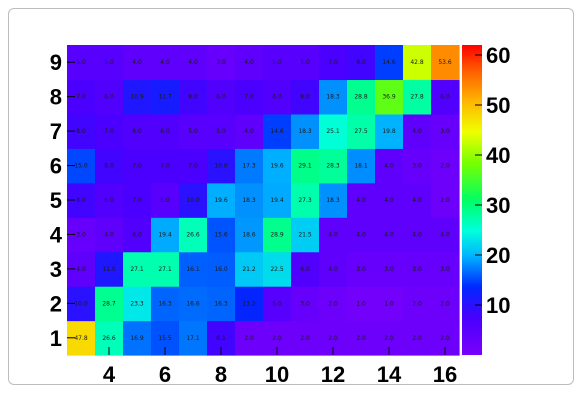 This screenshot has width=584, height=395. Describe the element at coordinates (249, 303) in the screenshot. I see `cell-value-label: 13.2` at that location.